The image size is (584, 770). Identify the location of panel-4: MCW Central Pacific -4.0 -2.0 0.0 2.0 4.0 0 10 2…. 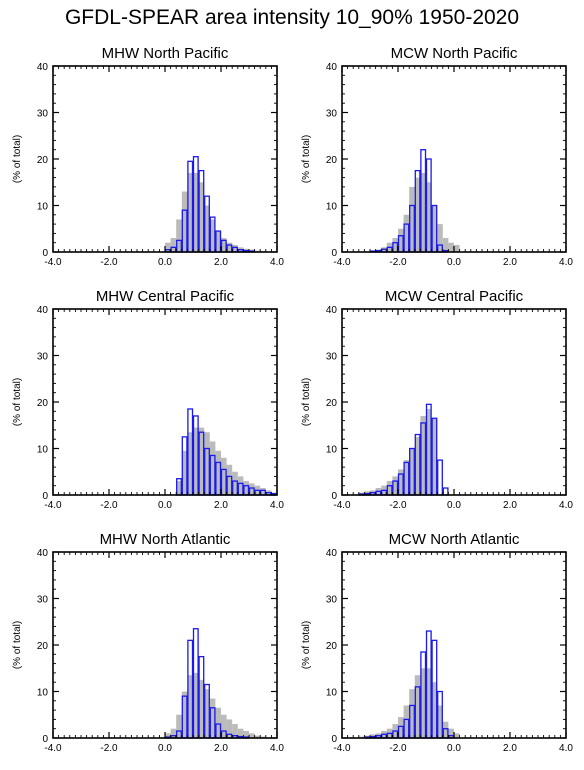
(437, 399).